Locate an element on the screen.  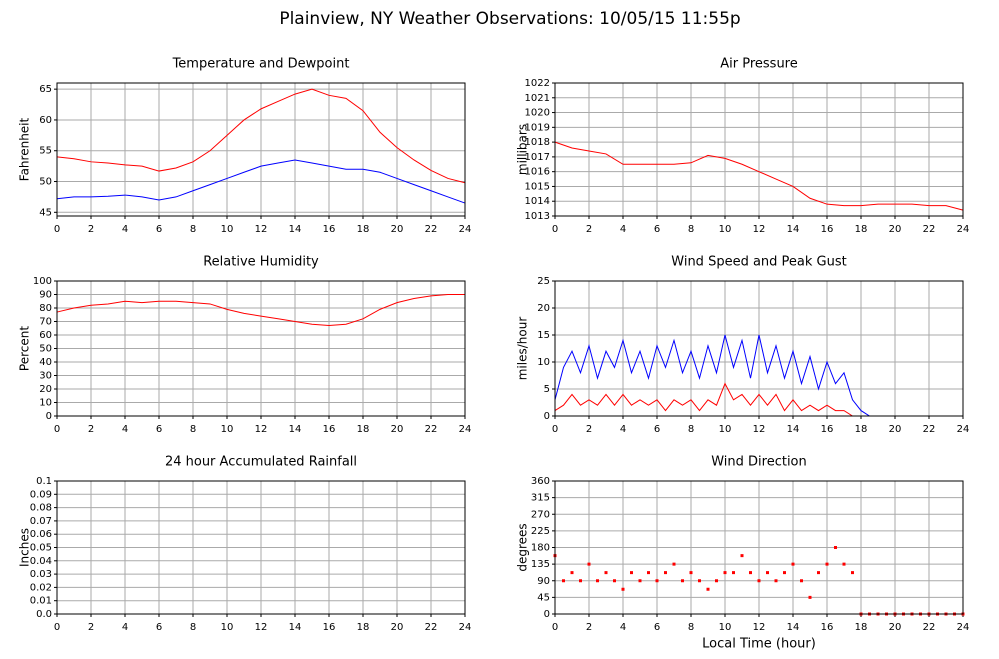
y-tick-label: 50 is located at coordinates (45, 182).